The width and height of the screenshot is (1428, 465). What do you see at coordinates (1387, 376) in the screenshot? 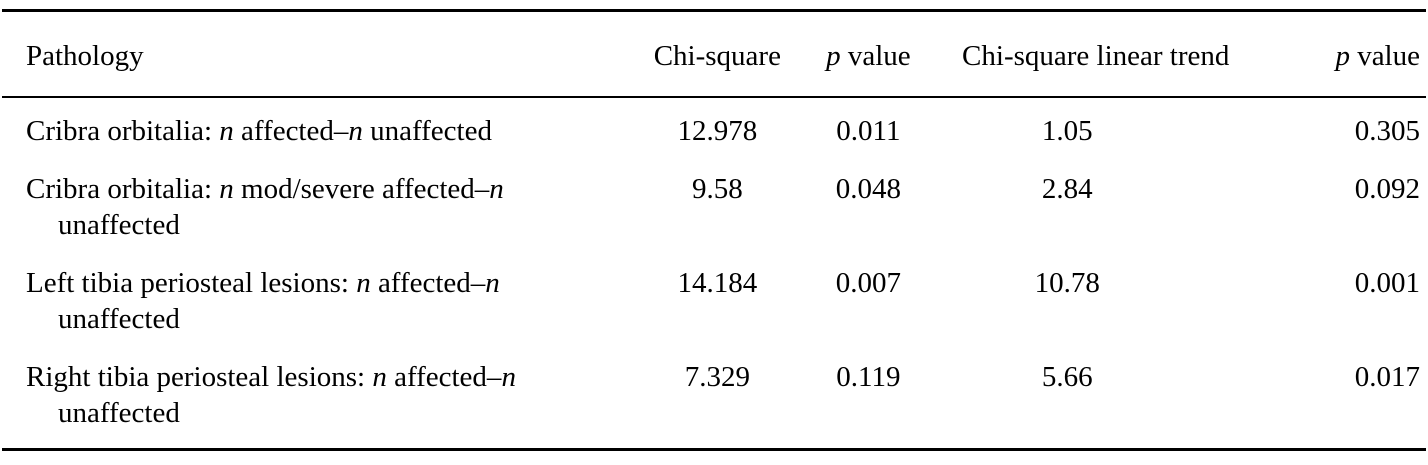
I see `cell-p_value_2: 0.017` at bounding box center [1387, 376].